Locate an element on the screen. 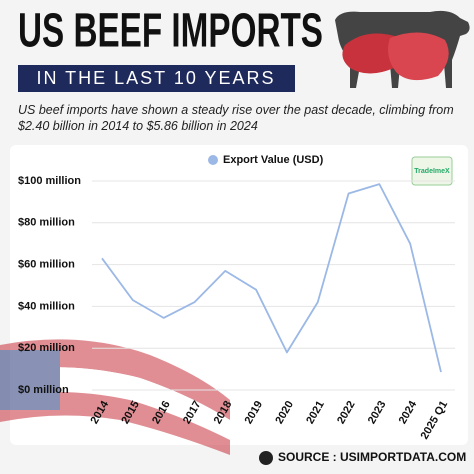  subtitle-banner is located at coordinates (156, 78).